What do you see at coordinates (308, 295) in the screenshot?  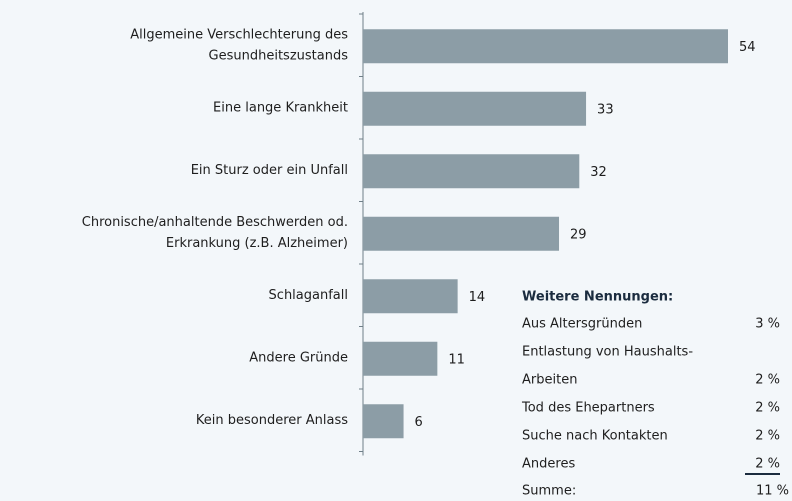 I see `category-label: Schlaganfall` at bounding box center [308, 295].